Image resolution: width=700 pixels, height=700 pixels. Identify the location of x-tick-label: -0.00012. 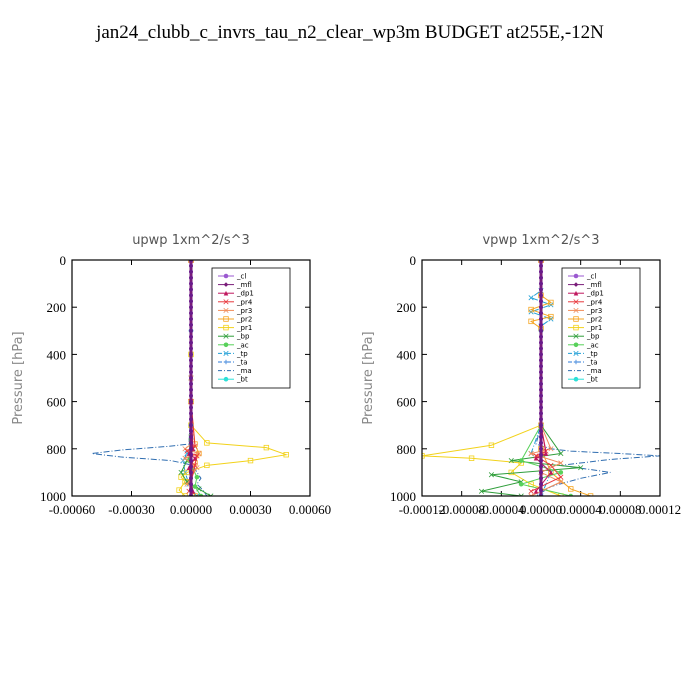
(422, 509).